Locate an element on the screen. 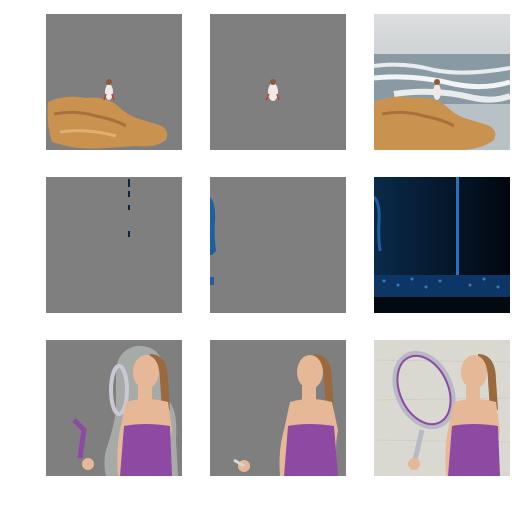  beach-photo is located at coordinates (442, 82).